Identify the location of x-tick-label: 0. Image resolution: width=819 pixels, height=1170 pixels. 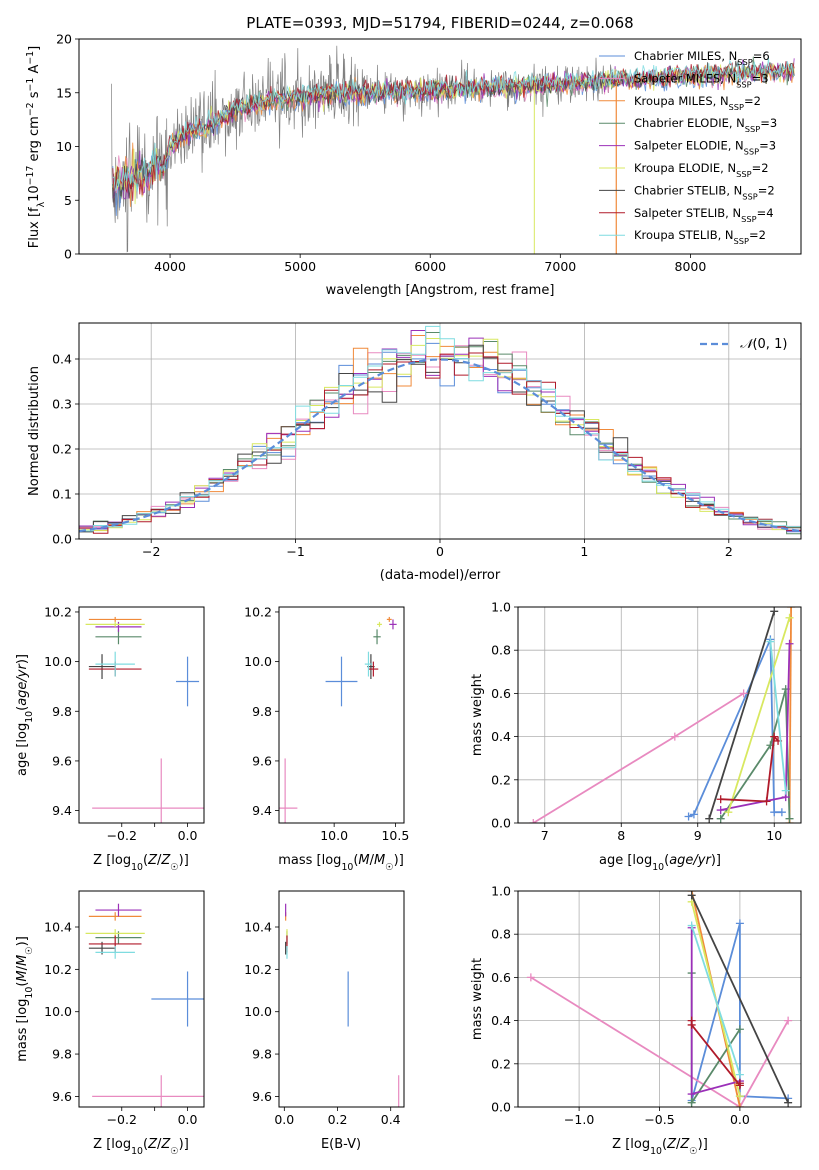
(440, 551).